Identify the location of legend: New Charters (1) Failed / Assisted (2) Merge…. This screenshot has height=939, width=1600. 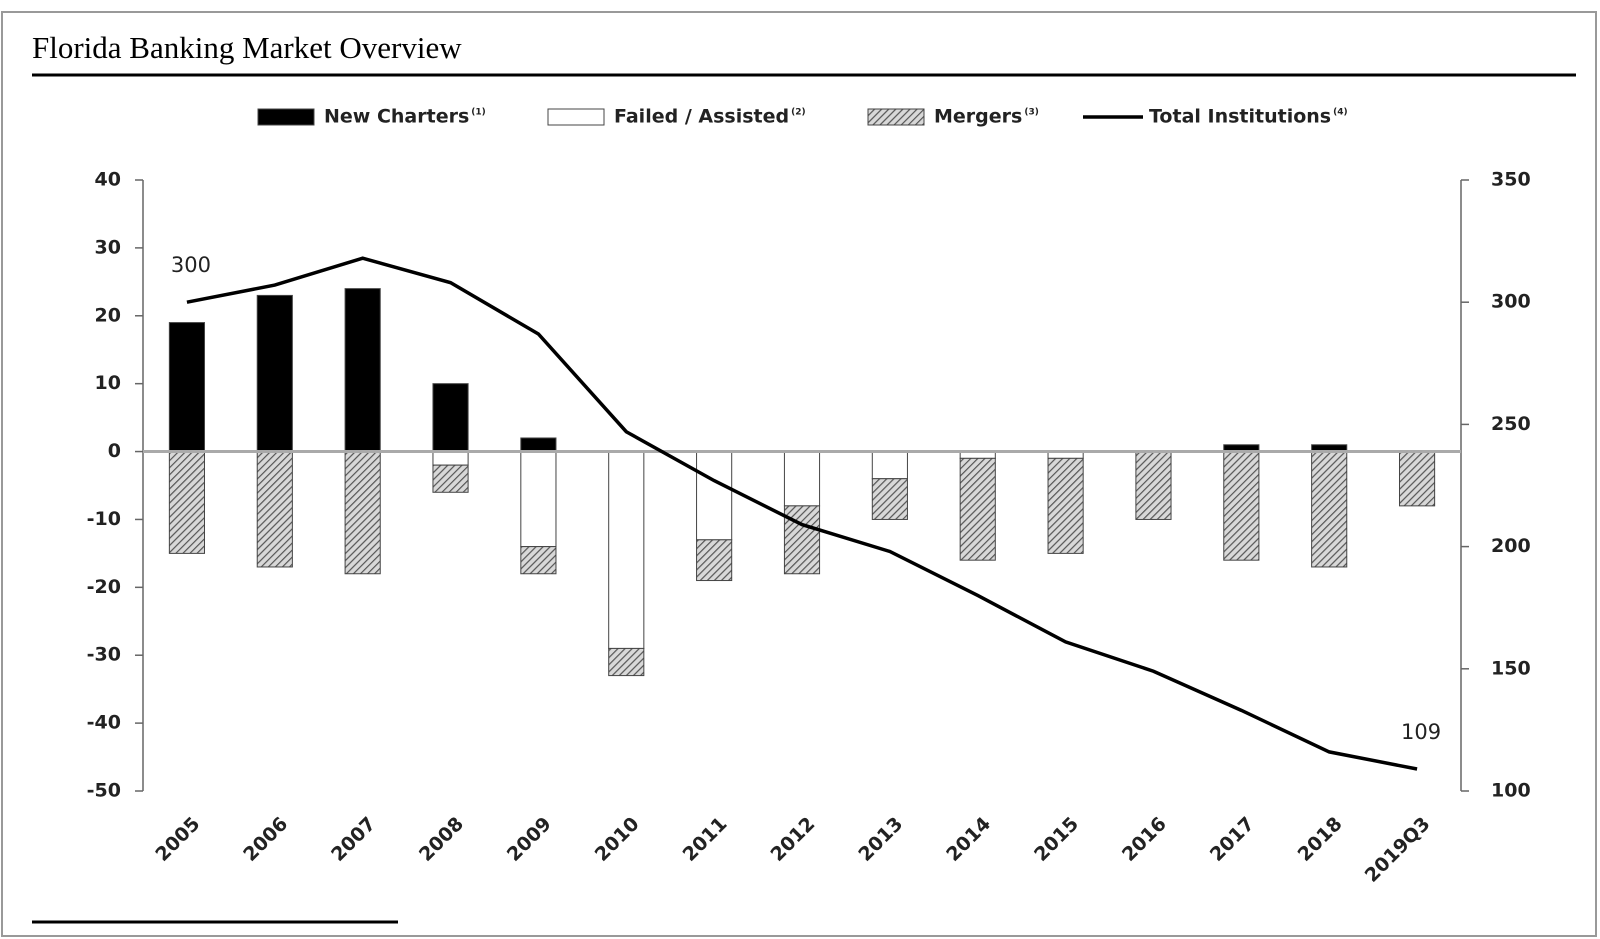
(802, 117).